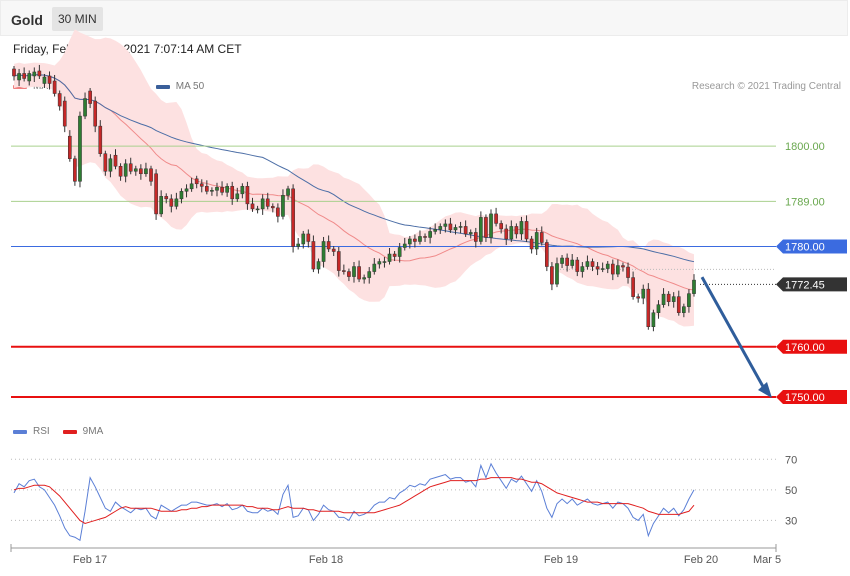  What do you see at coordinates (791, 460) in the screenshot?
I see `rsi-tick-label: 70` at bounding box center [791, 460].